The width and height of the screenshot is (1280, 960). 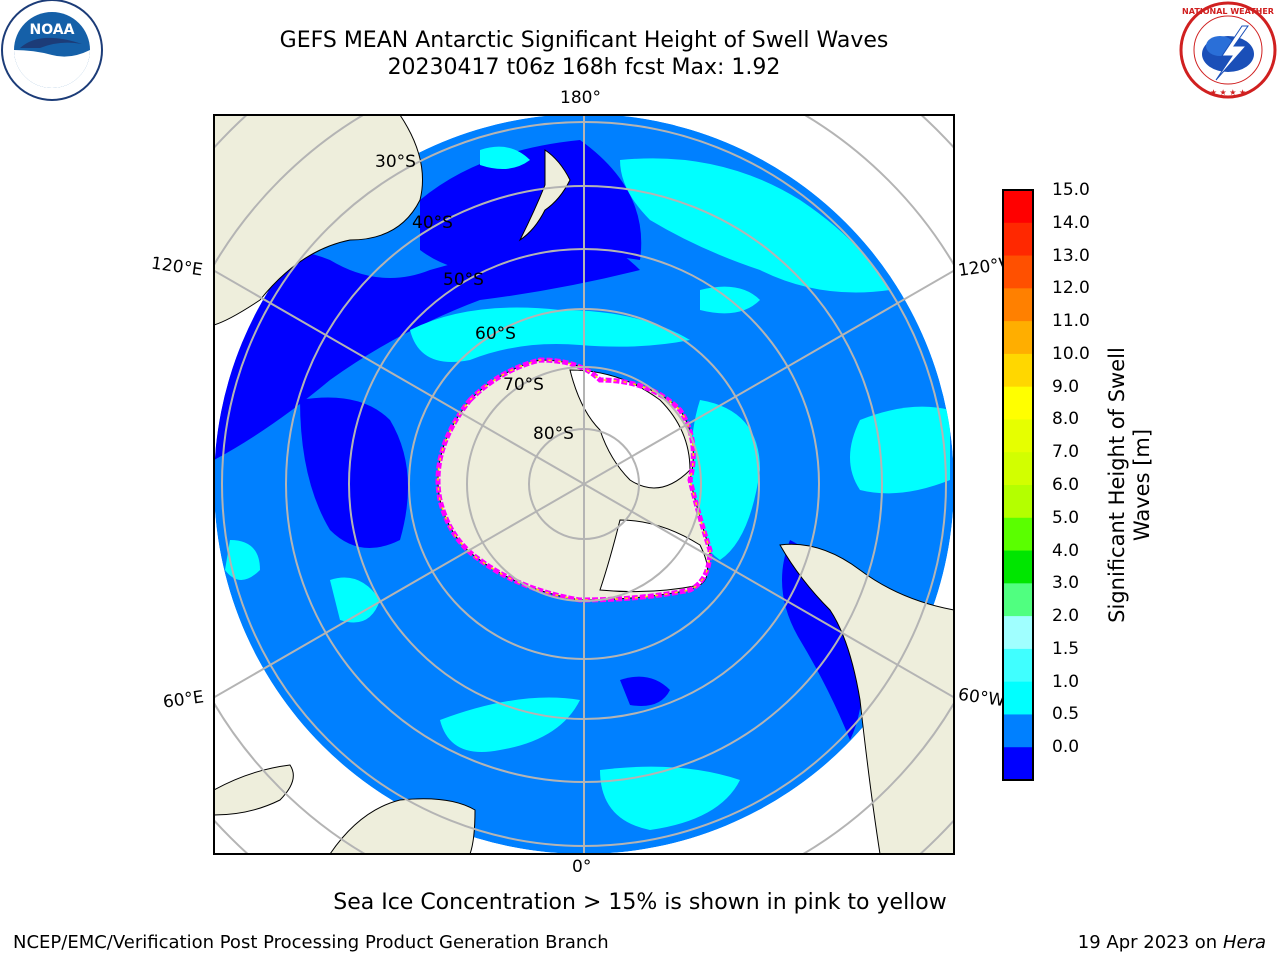 What do you see at coordinates (1066, 648) in the screenshot?
I see `colorbar-tick-label: 1.5` at bounding box center [1066, 648].